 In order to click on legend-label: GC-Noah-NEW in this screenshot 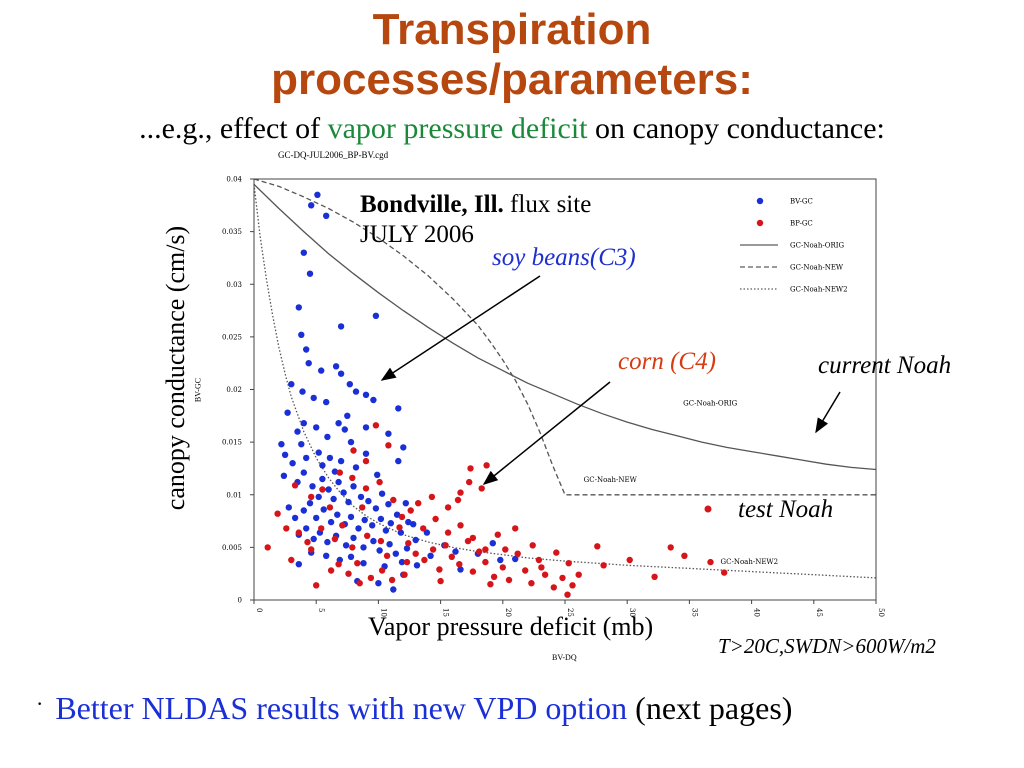, I will do `click(817, 268)`.